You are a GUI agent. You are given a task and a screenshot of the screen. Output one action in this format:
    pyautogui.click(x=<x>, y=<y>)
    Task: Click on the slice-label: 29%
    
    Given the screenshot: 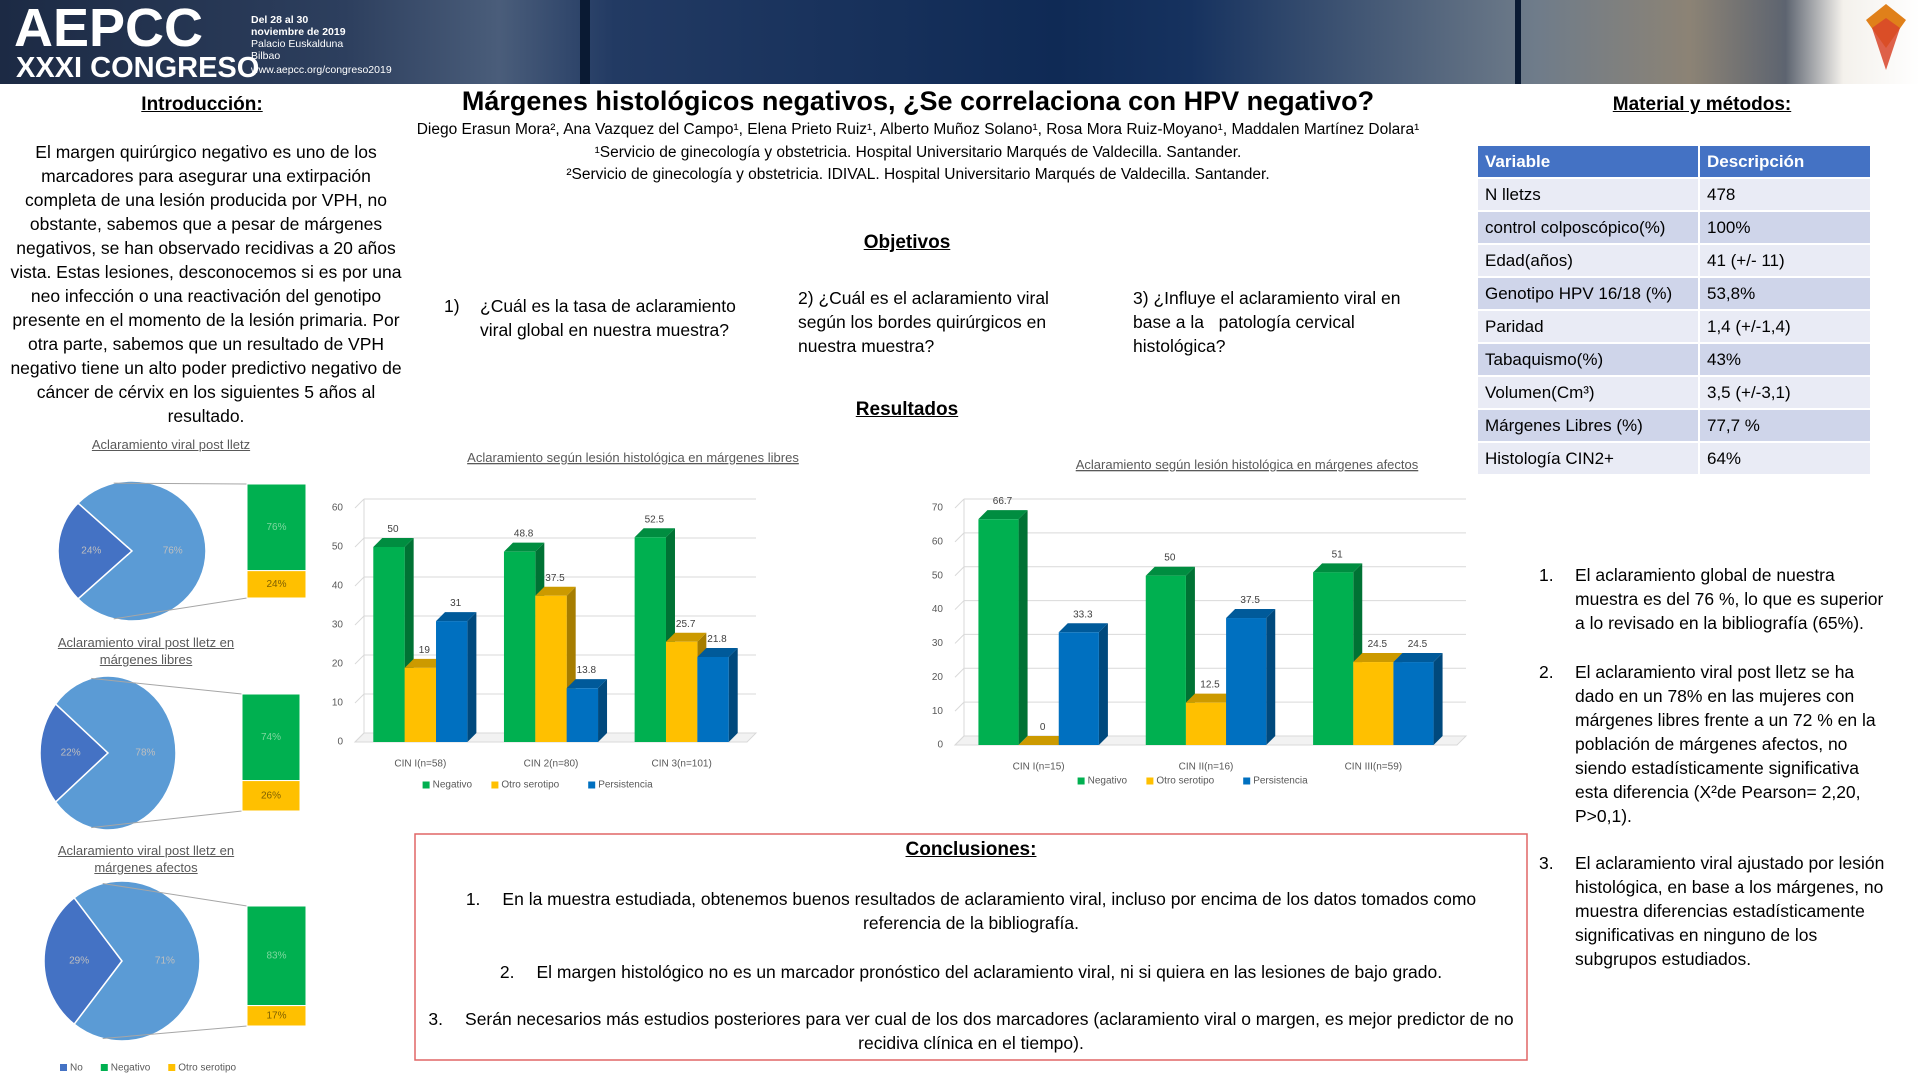 What is the action you would take?
    pyautogui.click(x=79, y=961)
    